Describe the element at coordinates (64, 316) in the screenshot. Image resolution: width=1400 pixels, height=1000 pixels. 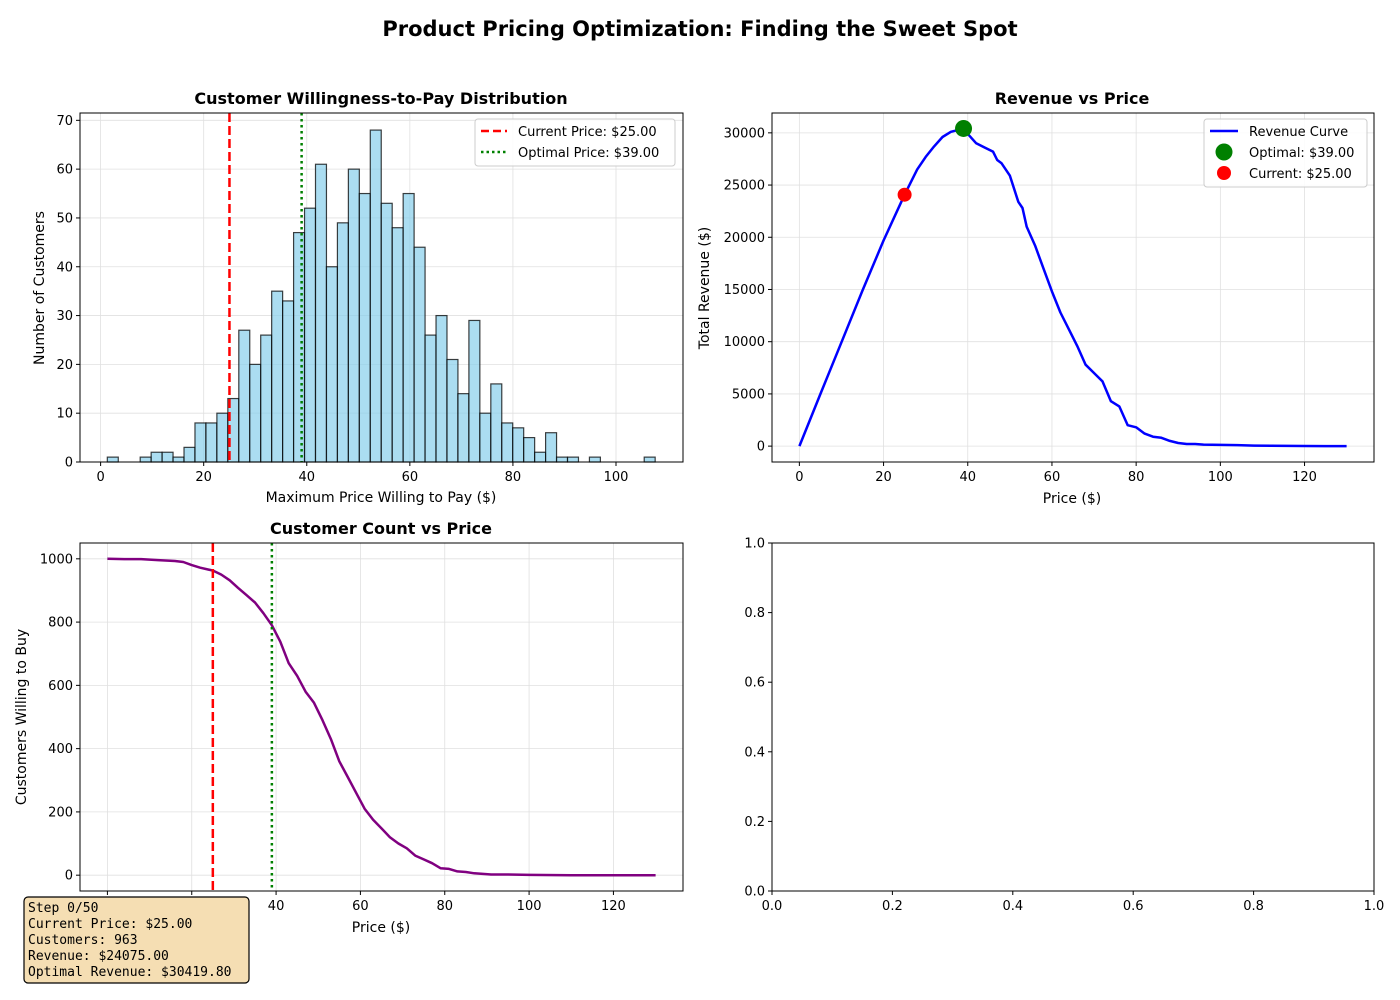
I see `histogram-ytick-label: 30` at that location.